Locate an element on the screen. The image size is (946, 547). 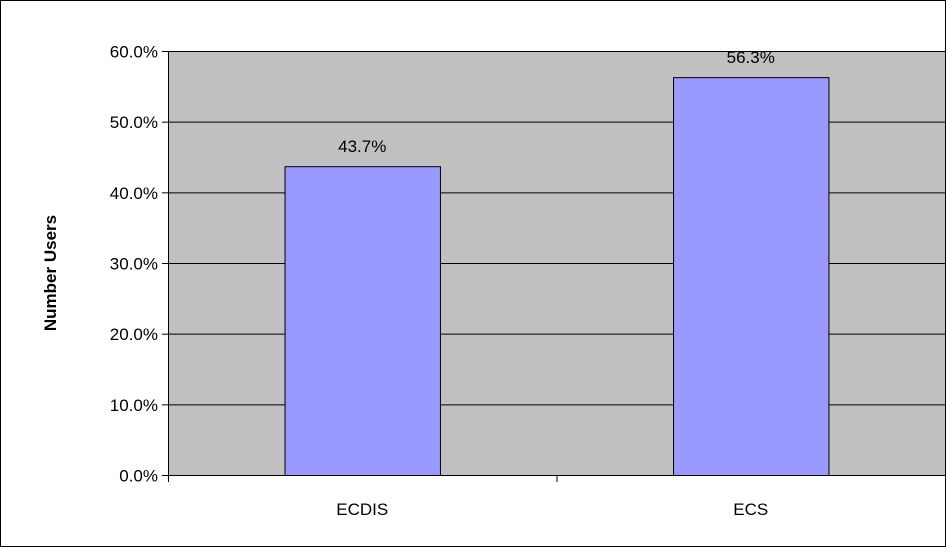
y-tick-label-40: 40.0% is located at coordinates (134, 193).